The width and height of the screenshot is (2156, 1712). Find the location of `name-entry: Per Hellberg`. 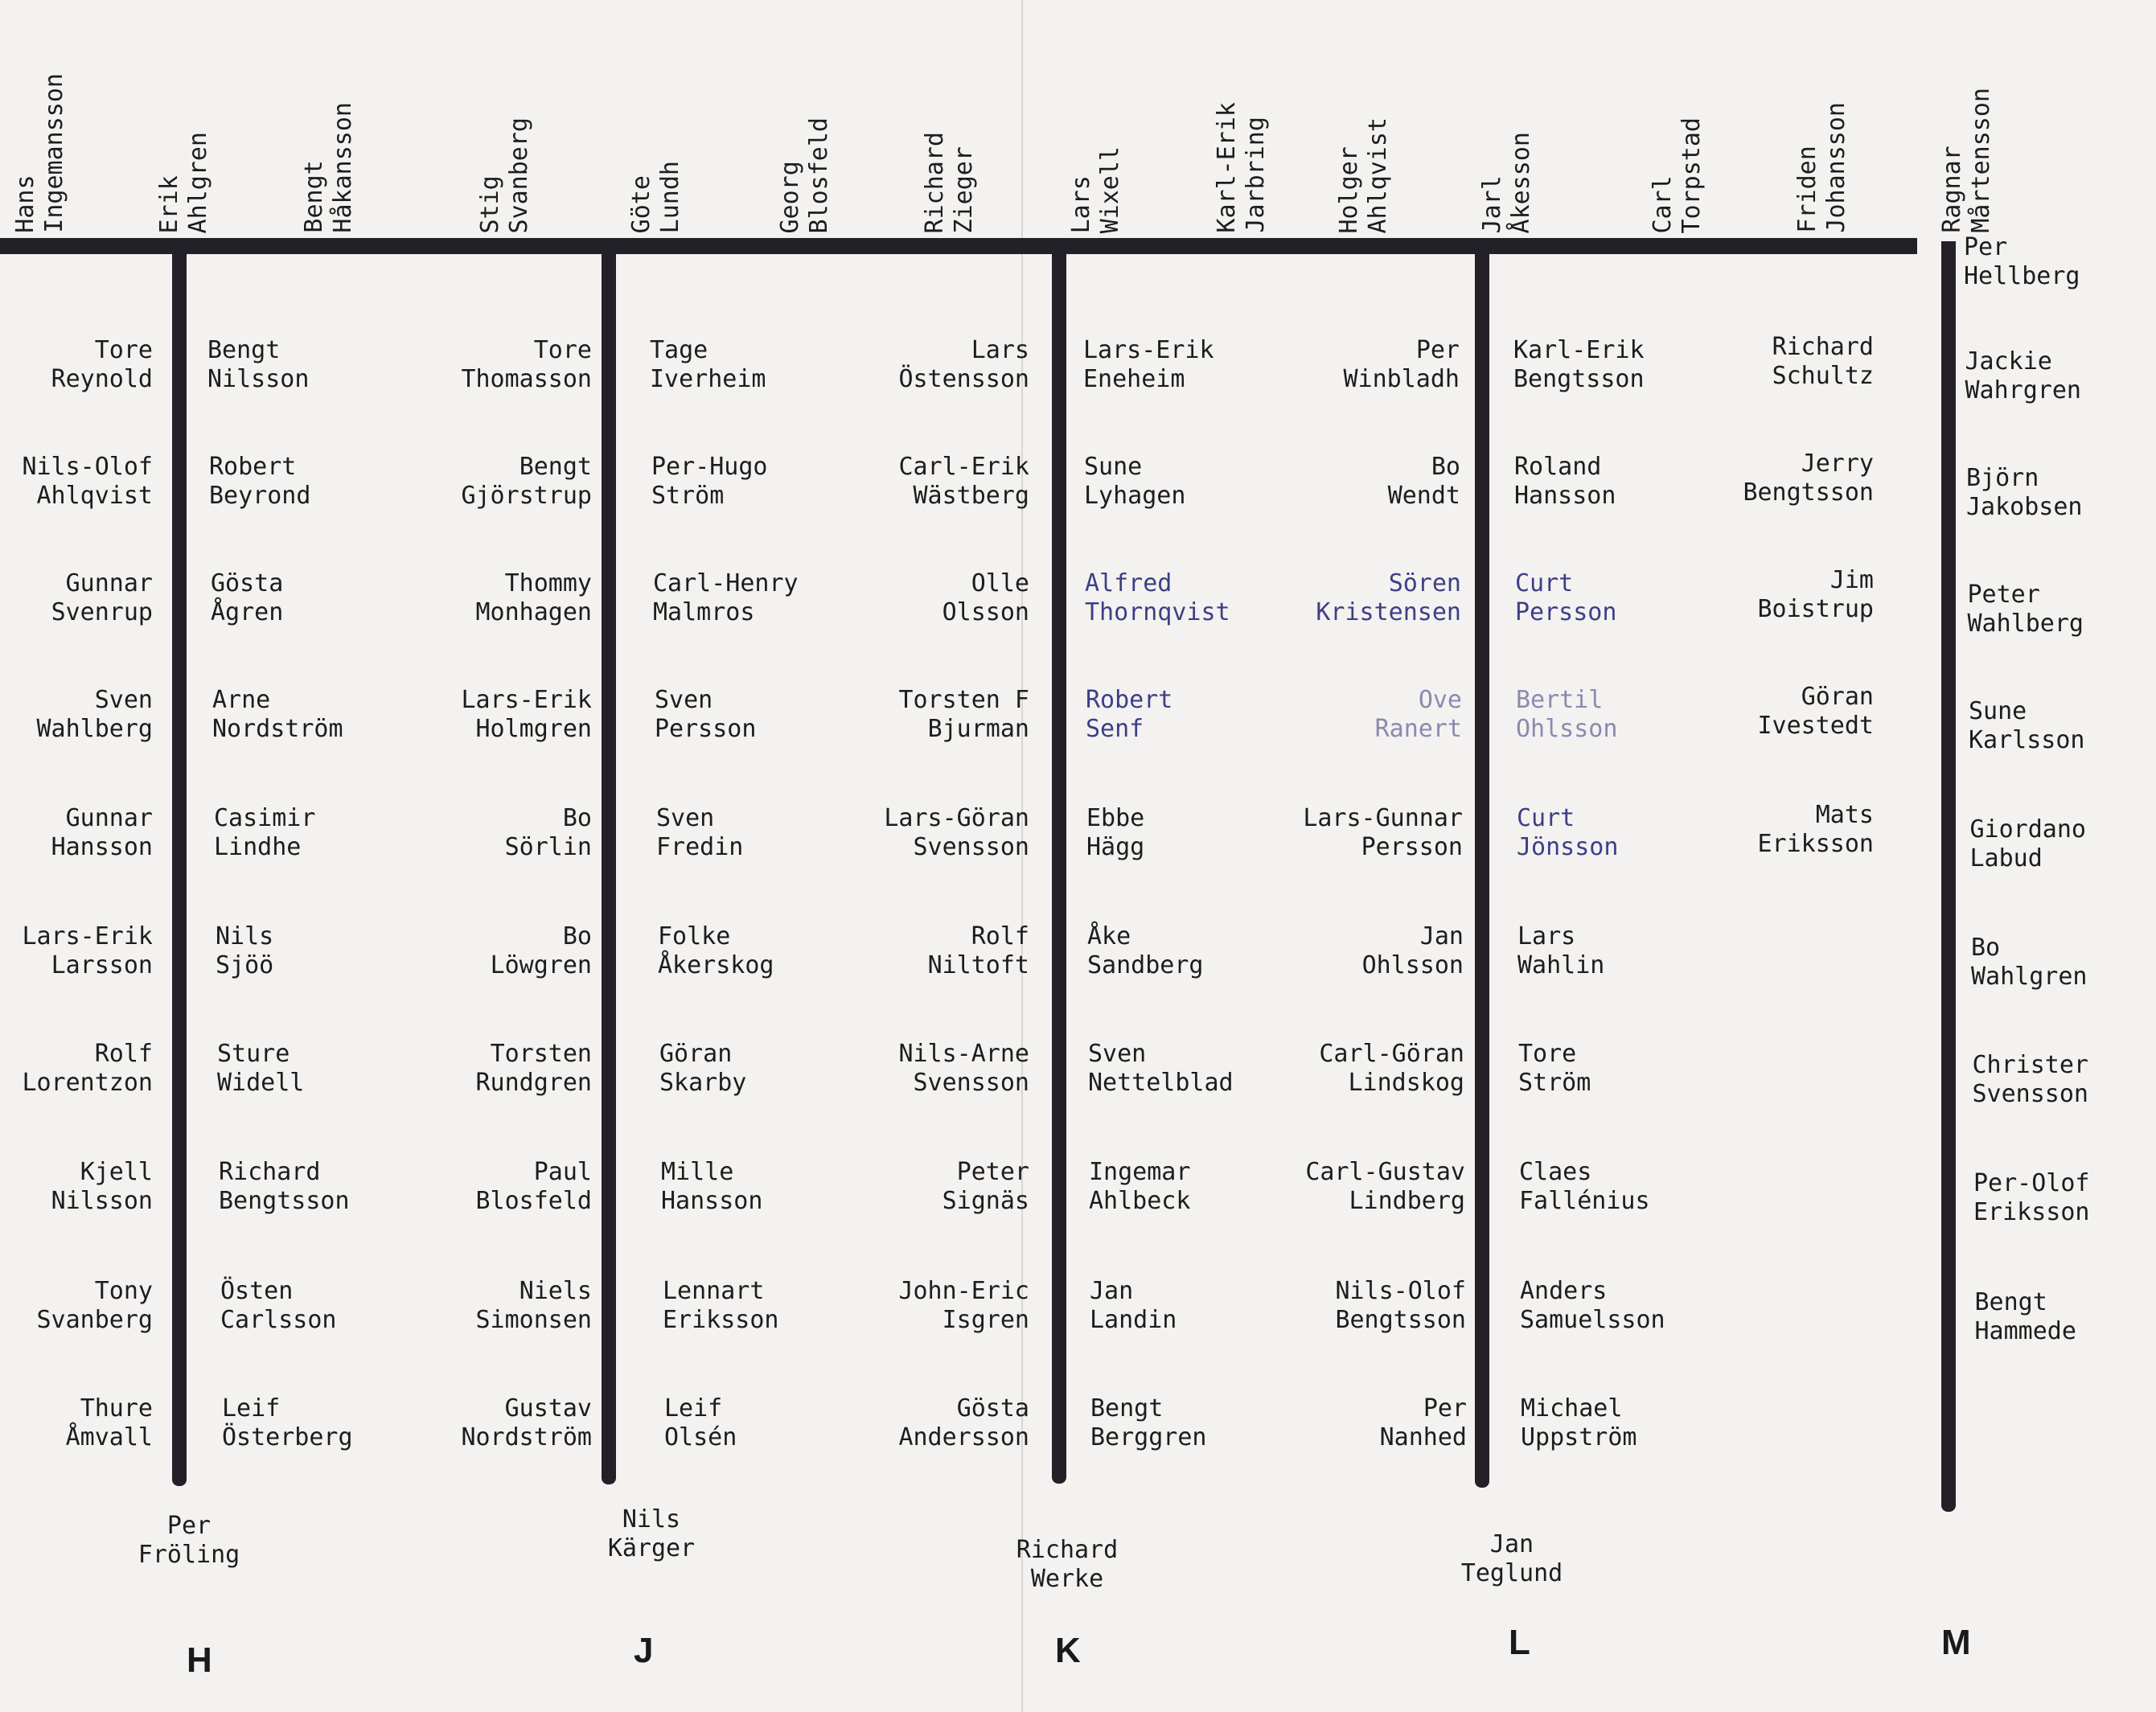

name-entry: Per Hellberg is located at coordinates (2022, 262).